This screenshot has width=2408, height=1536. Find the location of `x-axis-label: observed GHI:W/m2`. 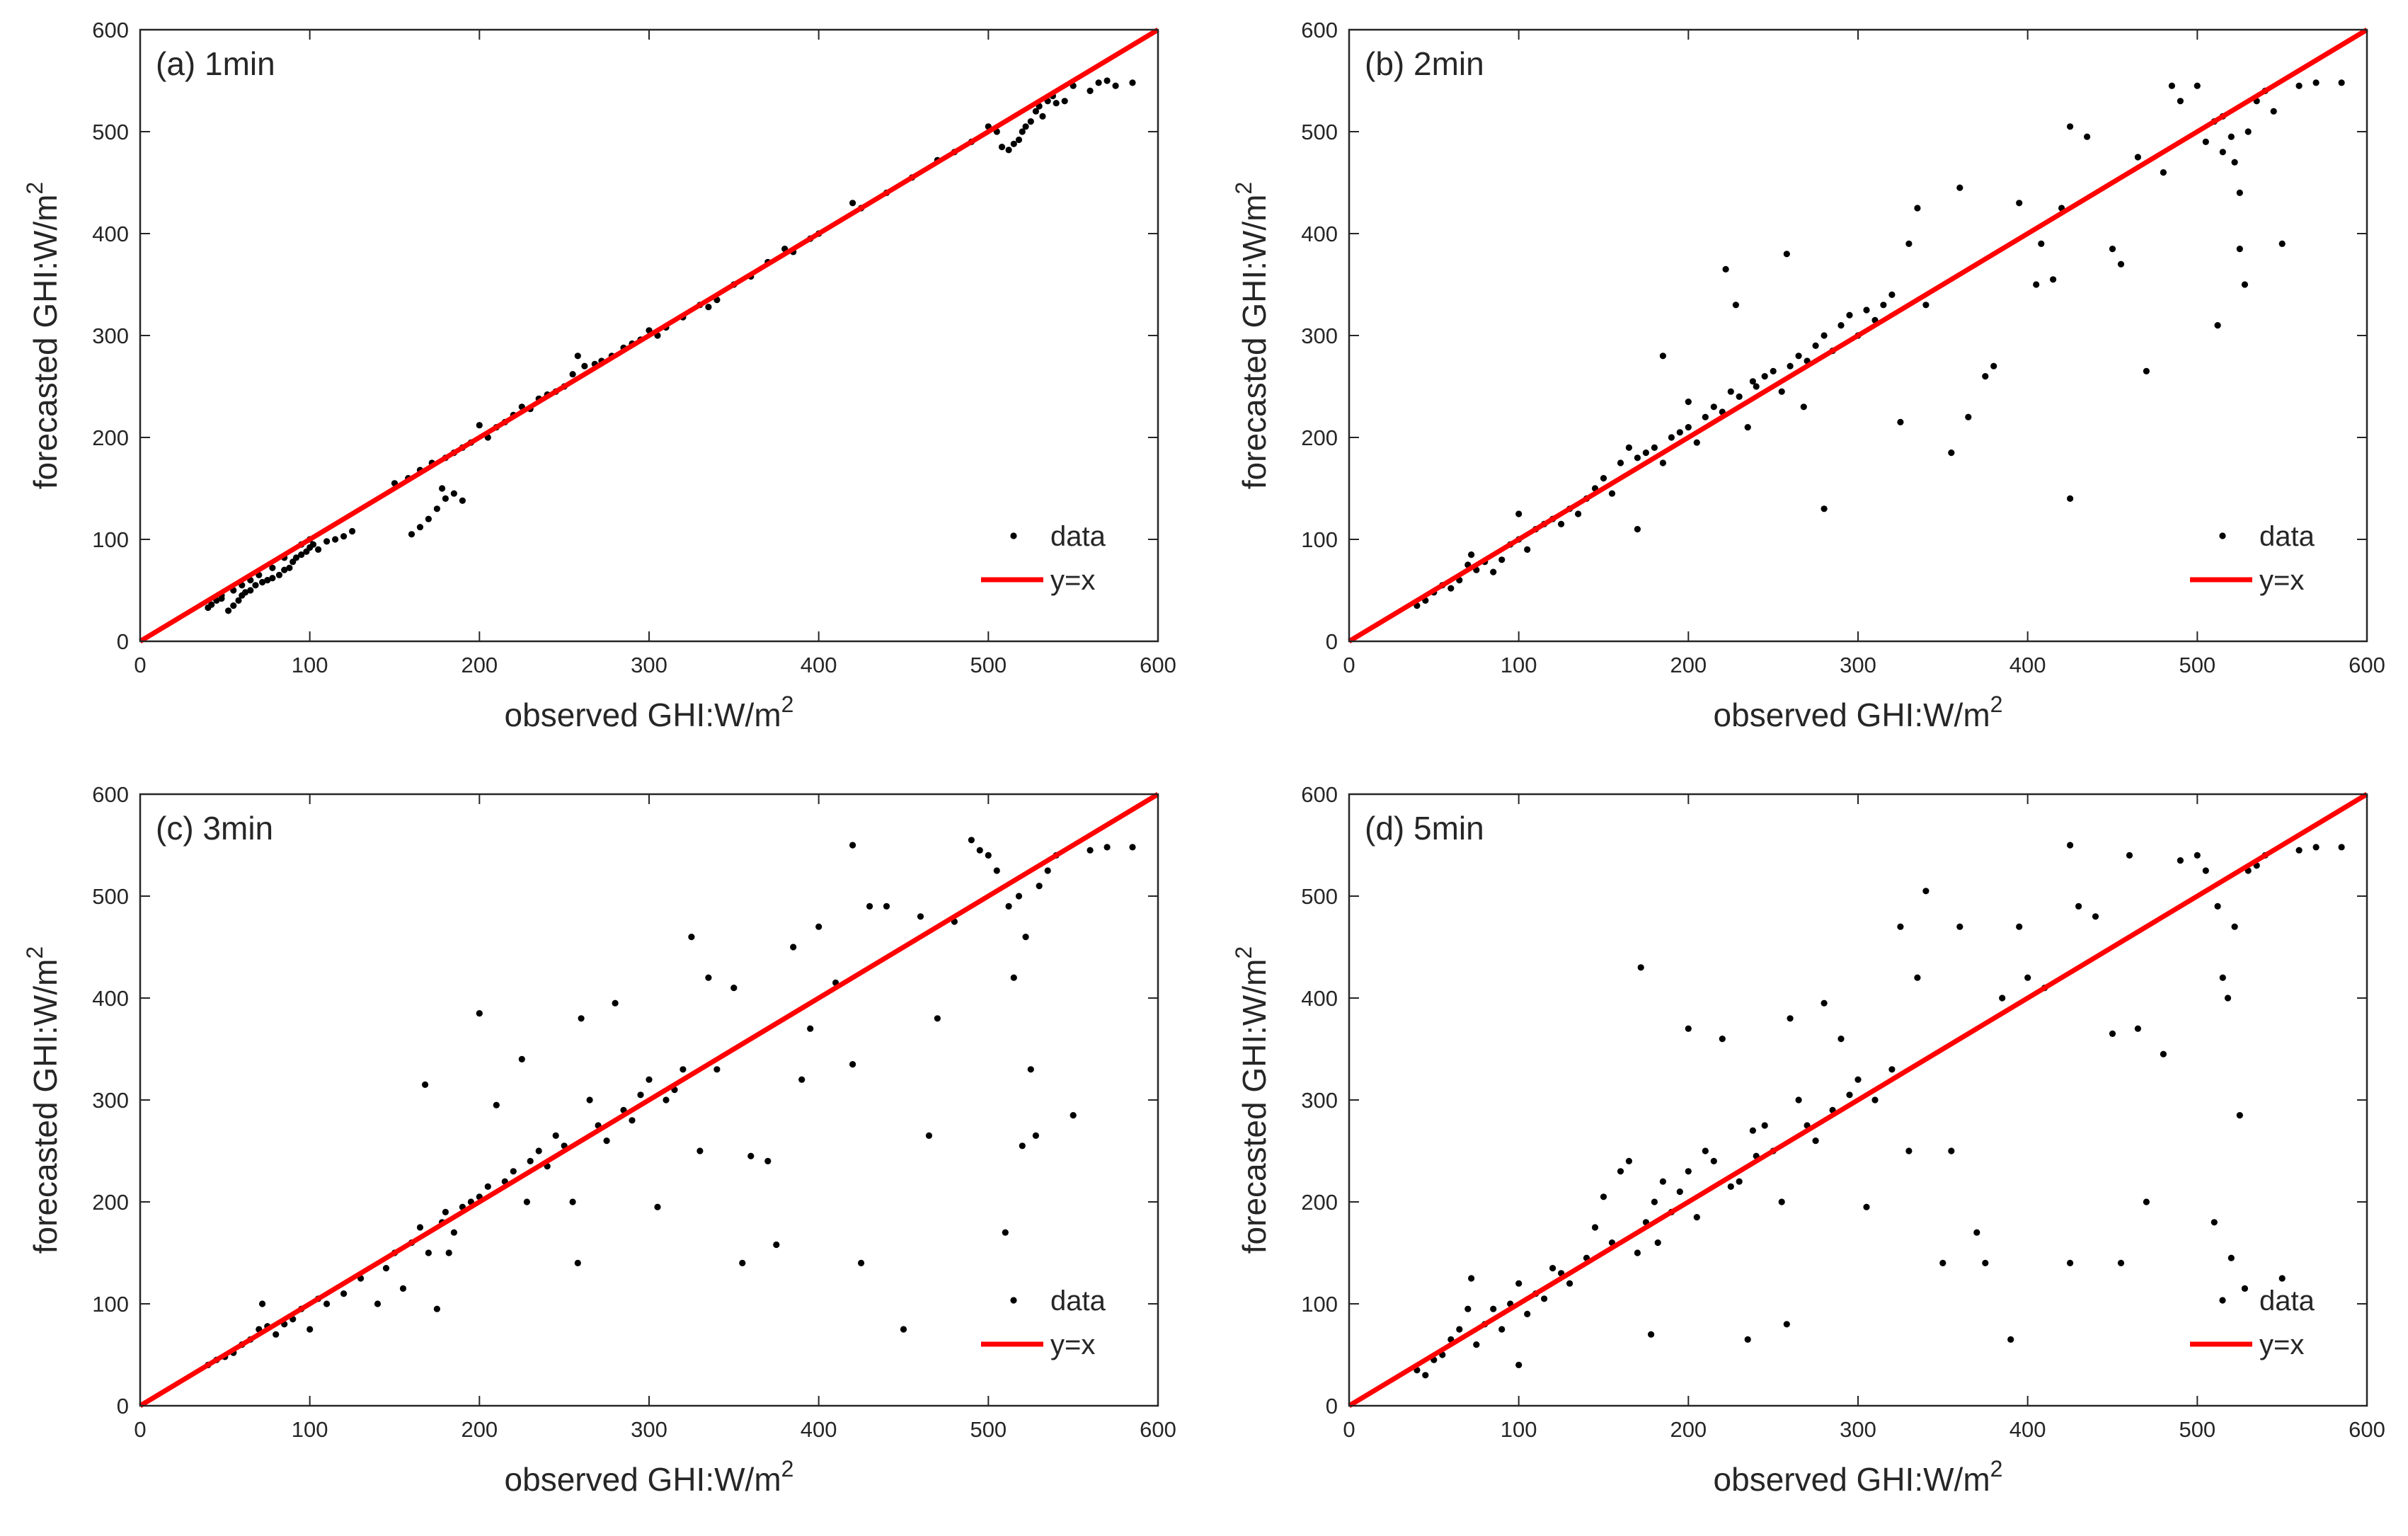

x-axis-label: observed GHI:W/m2 is located at coordinates (1858, 1477).